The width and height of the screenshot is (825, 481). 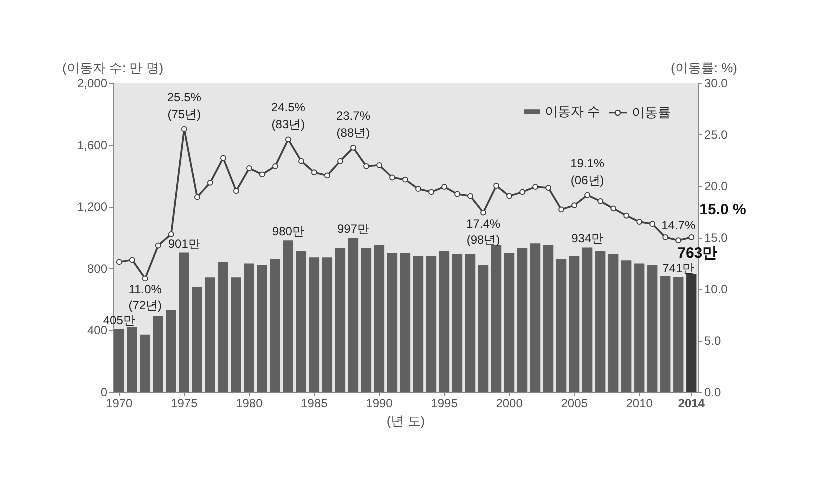 What do you see at coordinates (97, 269) in the screenshot?
I see `y-tick-label: 800` at bounding box center [97, 269].